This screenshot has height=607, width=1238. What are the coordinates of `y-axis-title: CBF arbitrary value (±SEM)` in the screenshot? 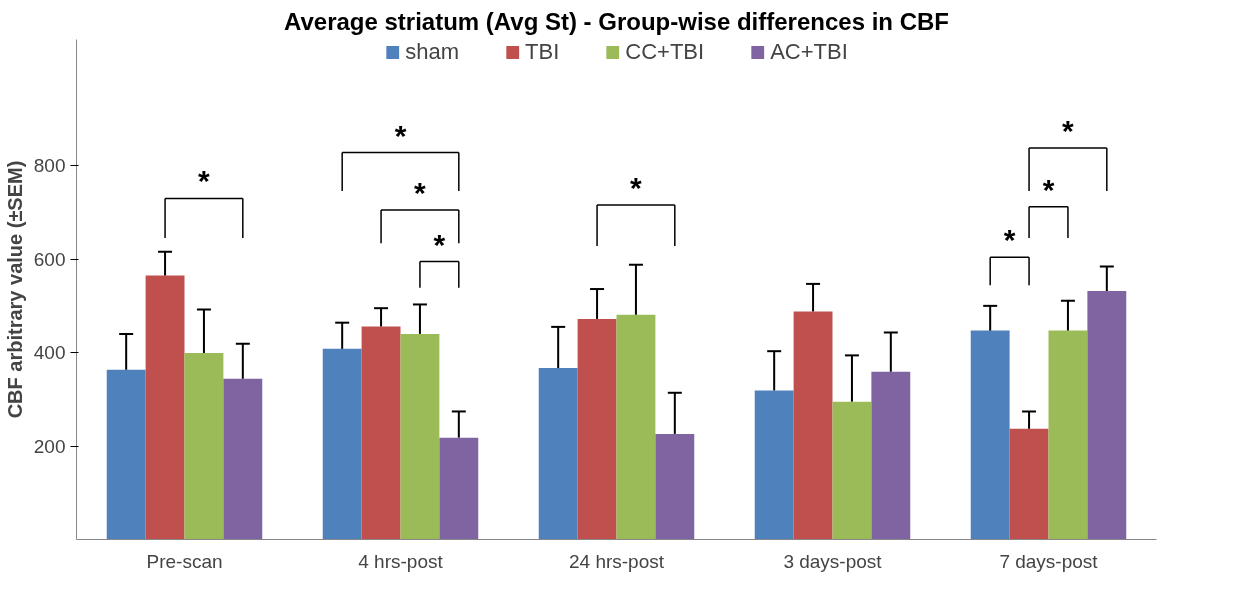 It's located at (14, 289).